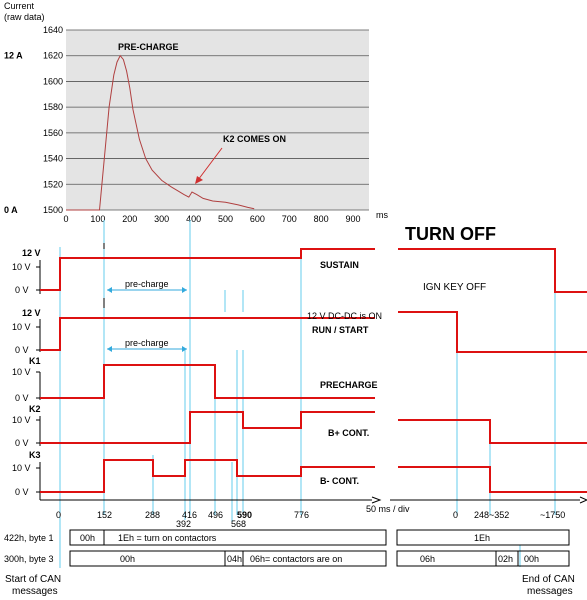 This screenshot has height=600, width=587. Describe the element at coordinates (24, 17) in the screenshot. I see `y-axis-label-line2: (raw data)` at that location.